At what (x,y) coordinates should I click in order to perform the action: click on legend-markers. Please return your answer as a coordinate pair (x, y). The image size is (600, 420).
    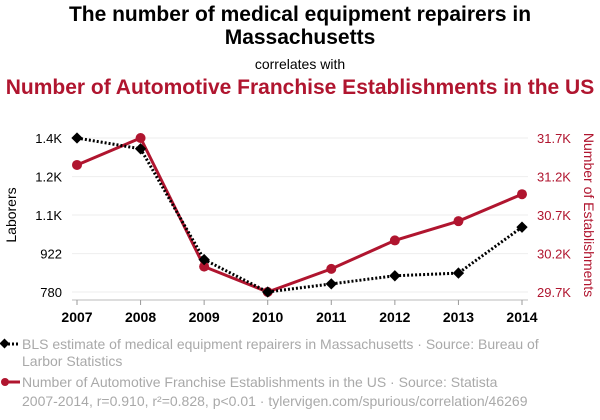
    Looking at the image, I should click on (10, 362).